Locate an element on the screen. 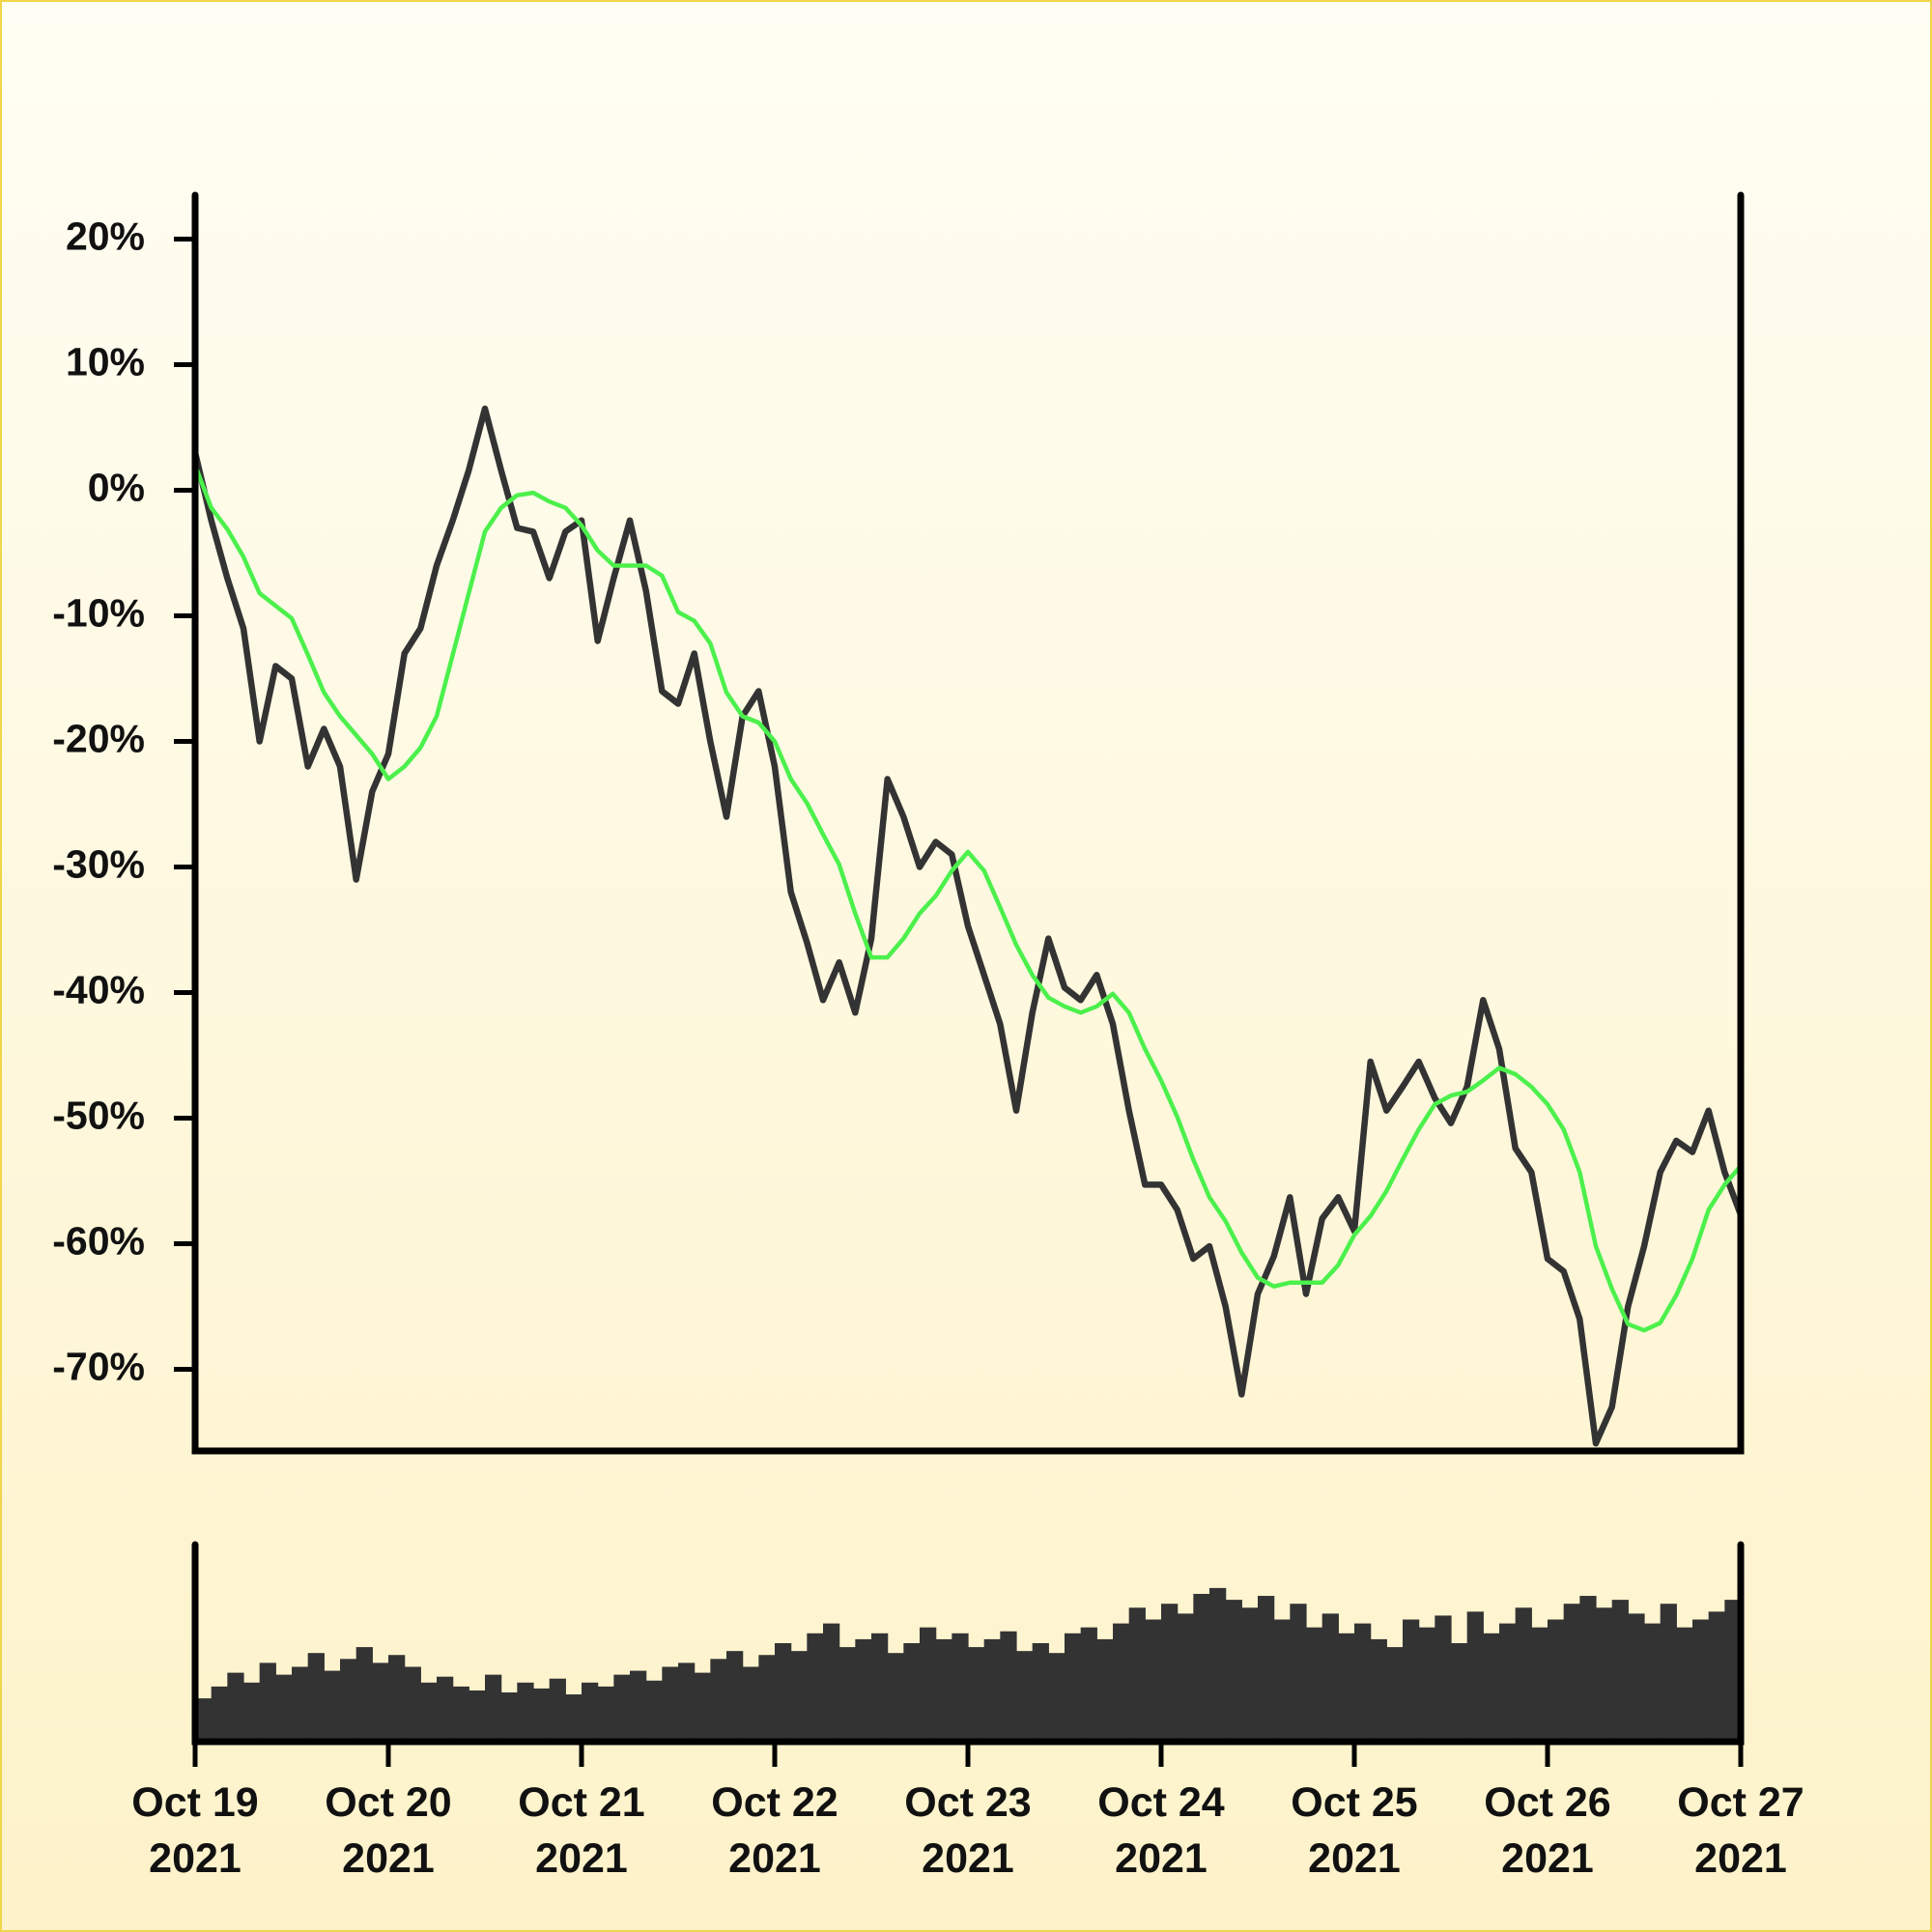  y-tick-label: -10% is located at coordinates (98, 612).